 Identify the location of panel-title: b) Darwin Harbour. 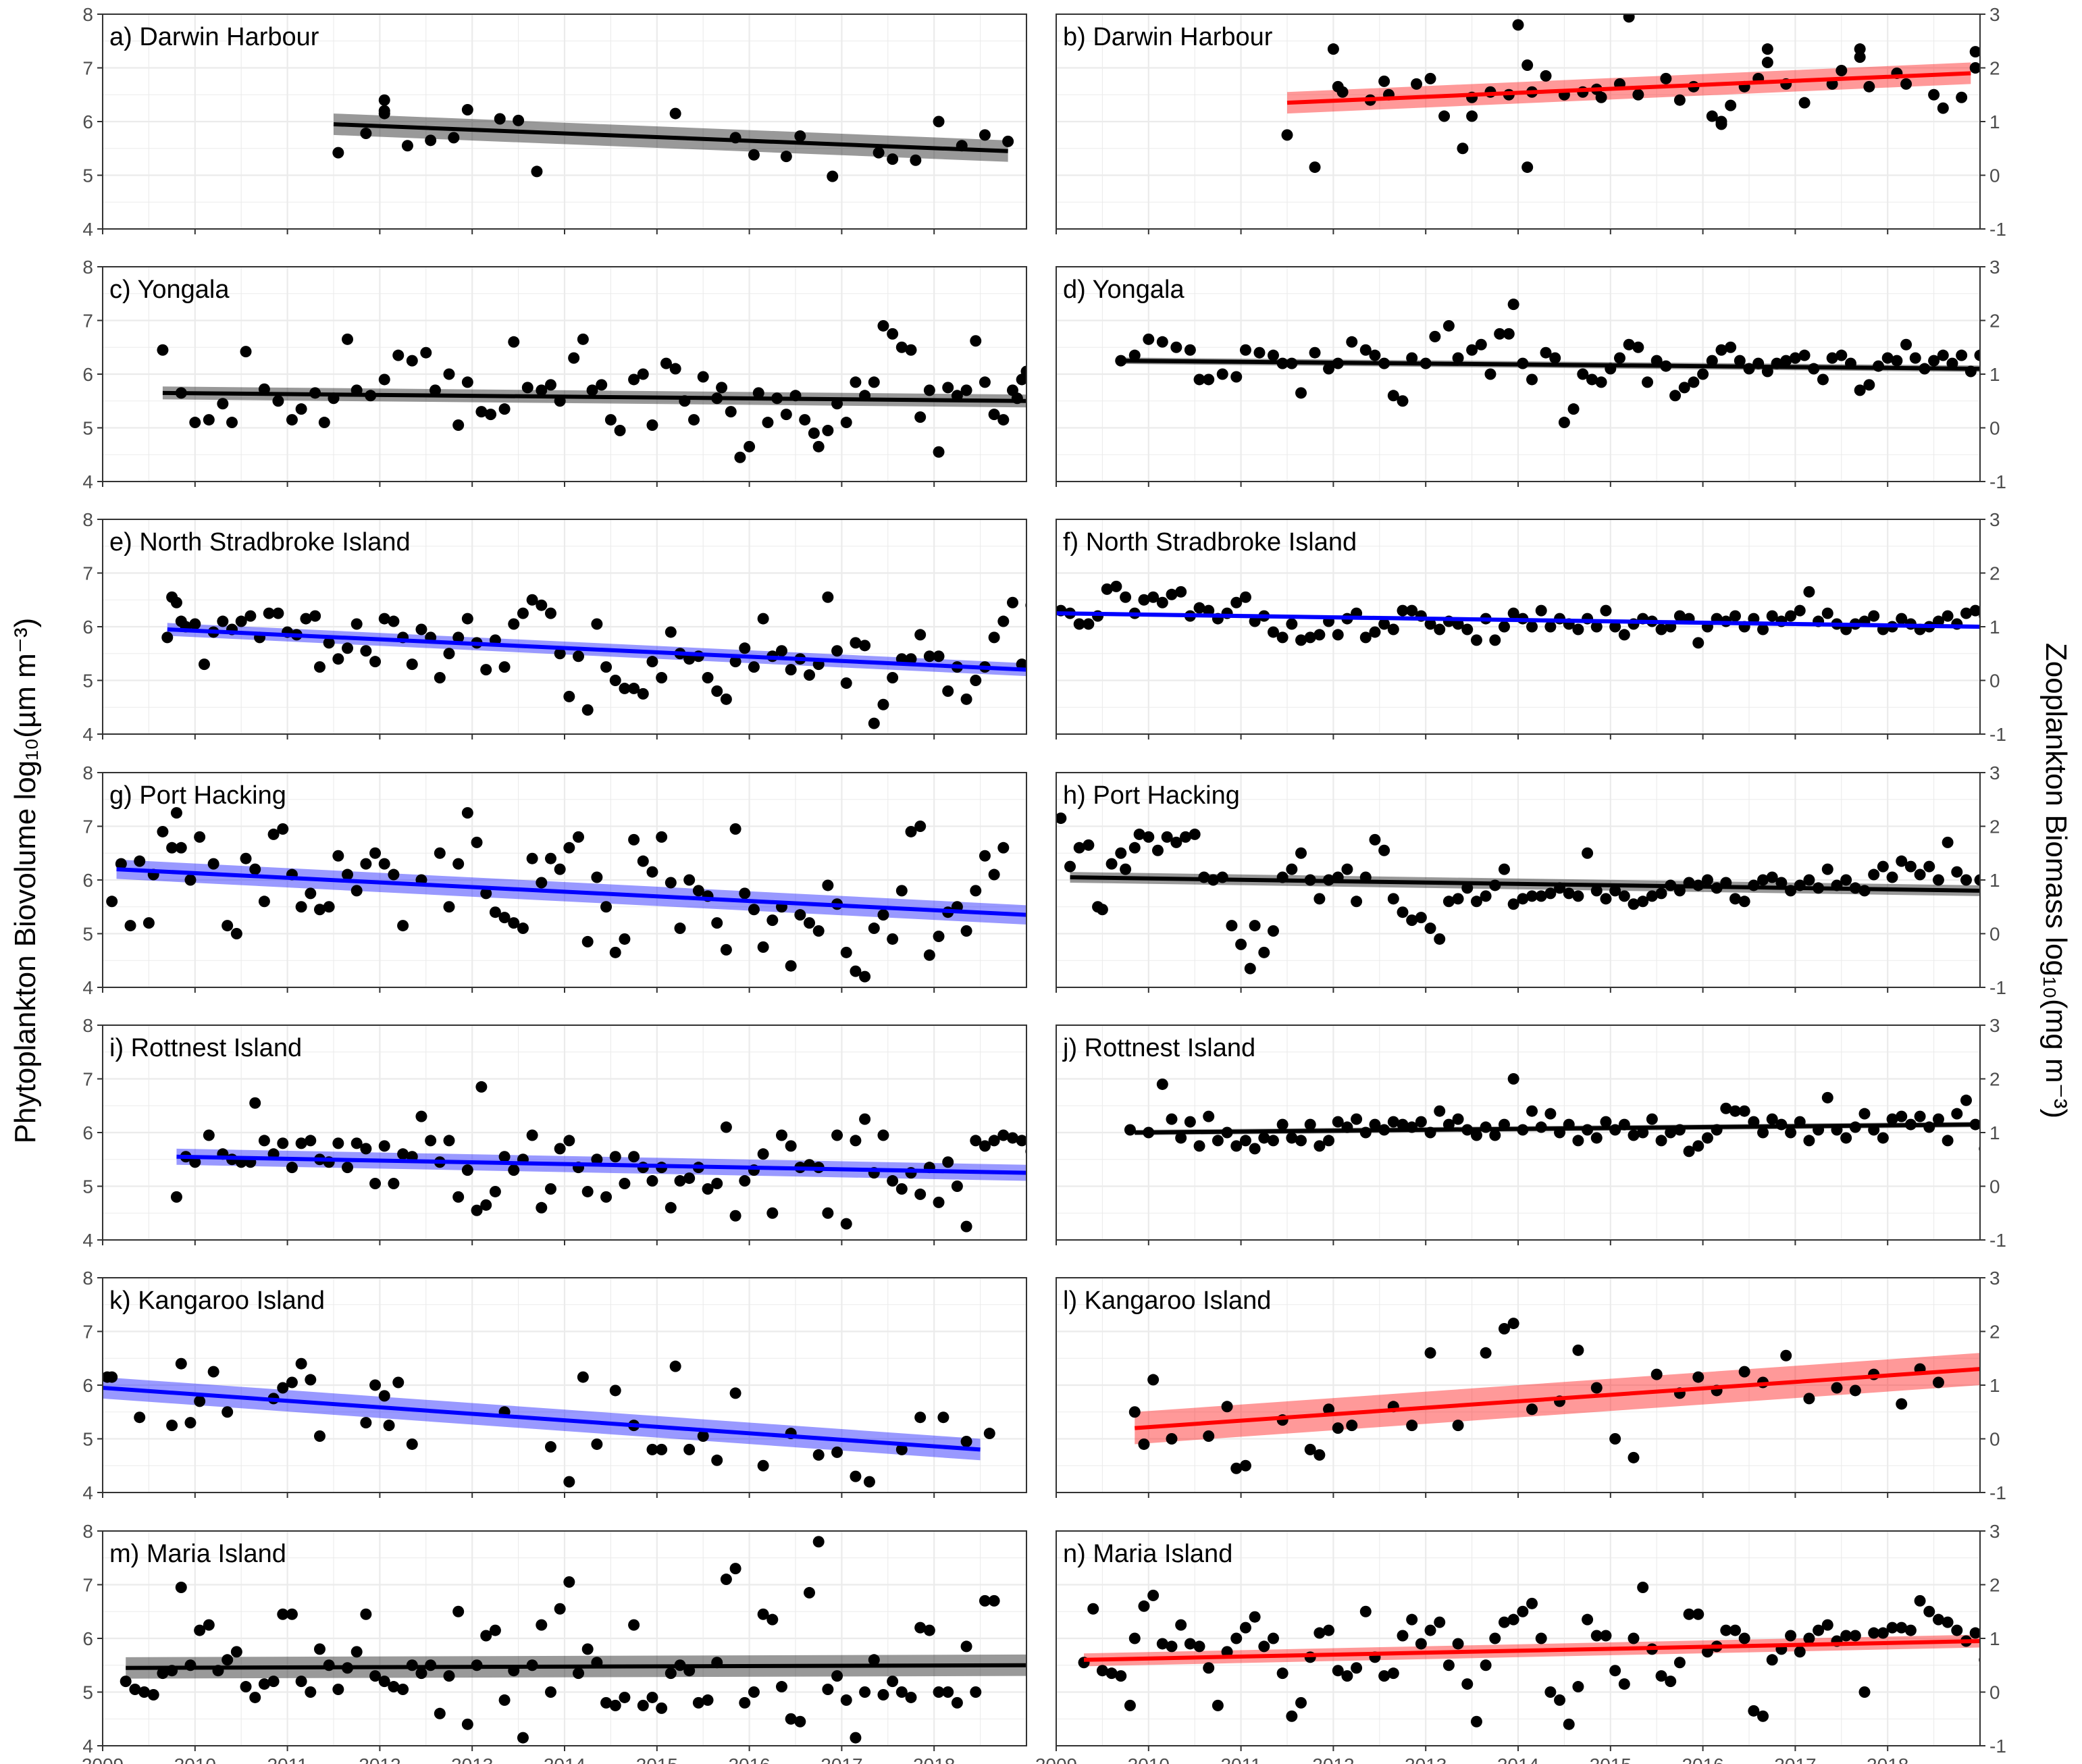
(1168, 37).